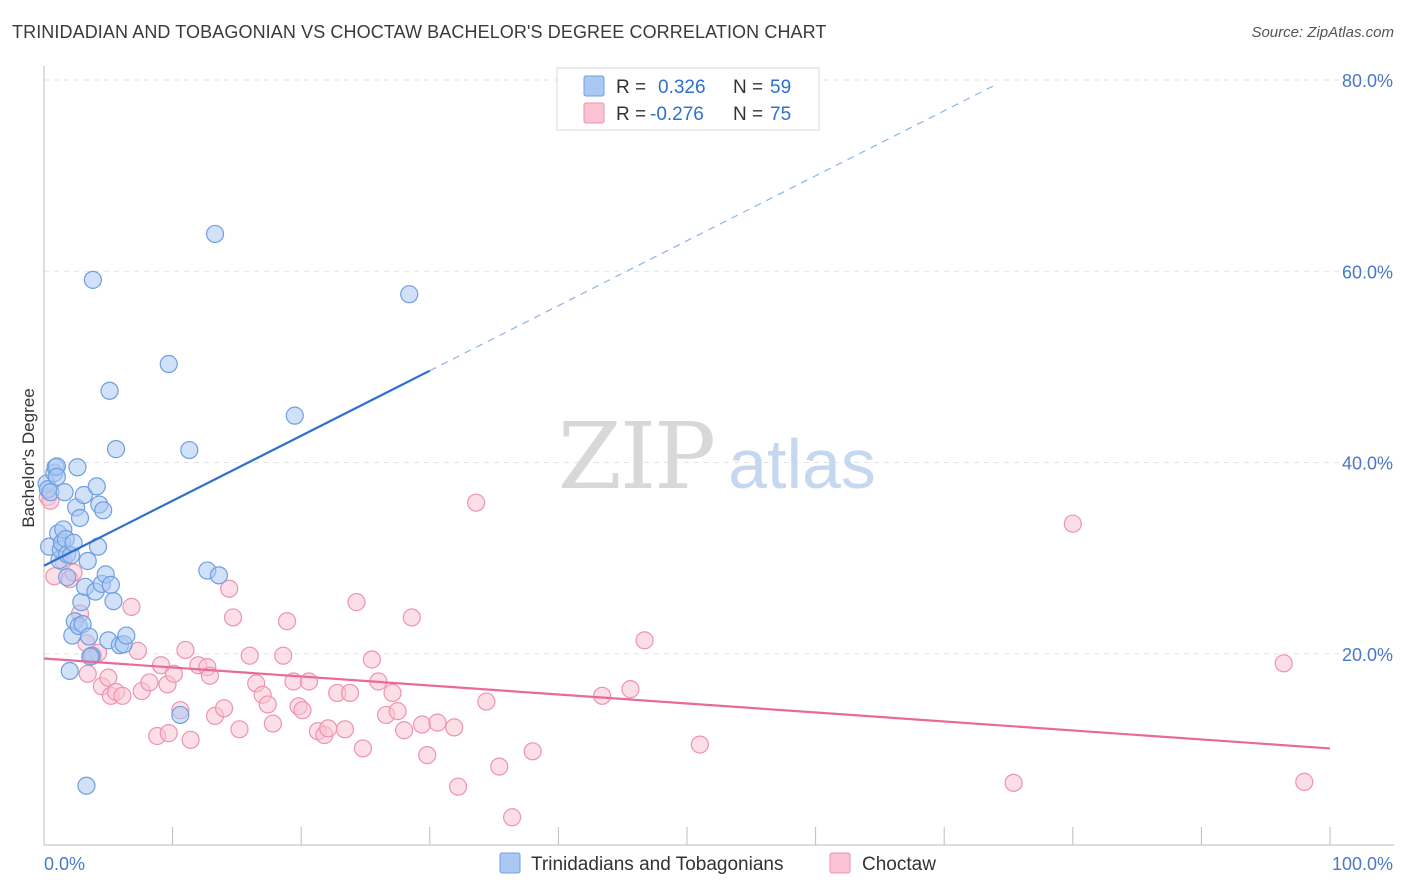 This screenshot has width=1406, height=892. I want to click on bottom-legend-label-pink: Choctaw, so click(899, 864).